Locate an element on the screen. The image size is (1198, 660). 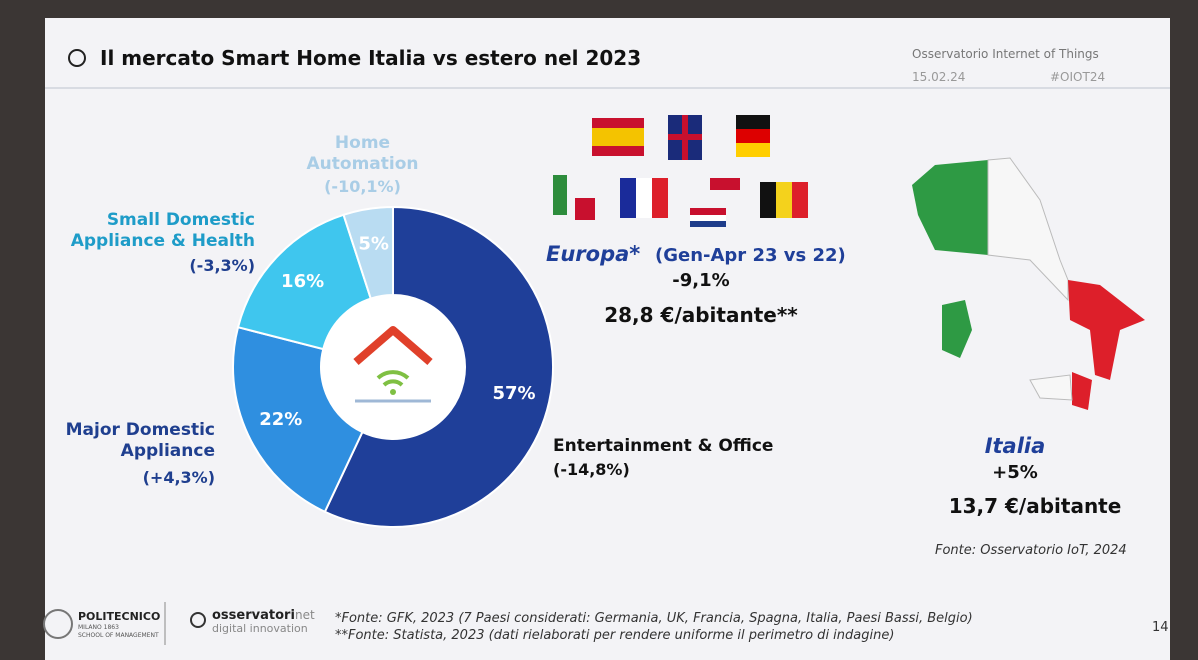
source-org: Osservatorio Internet of Things is located at coordinates (1005, 54).